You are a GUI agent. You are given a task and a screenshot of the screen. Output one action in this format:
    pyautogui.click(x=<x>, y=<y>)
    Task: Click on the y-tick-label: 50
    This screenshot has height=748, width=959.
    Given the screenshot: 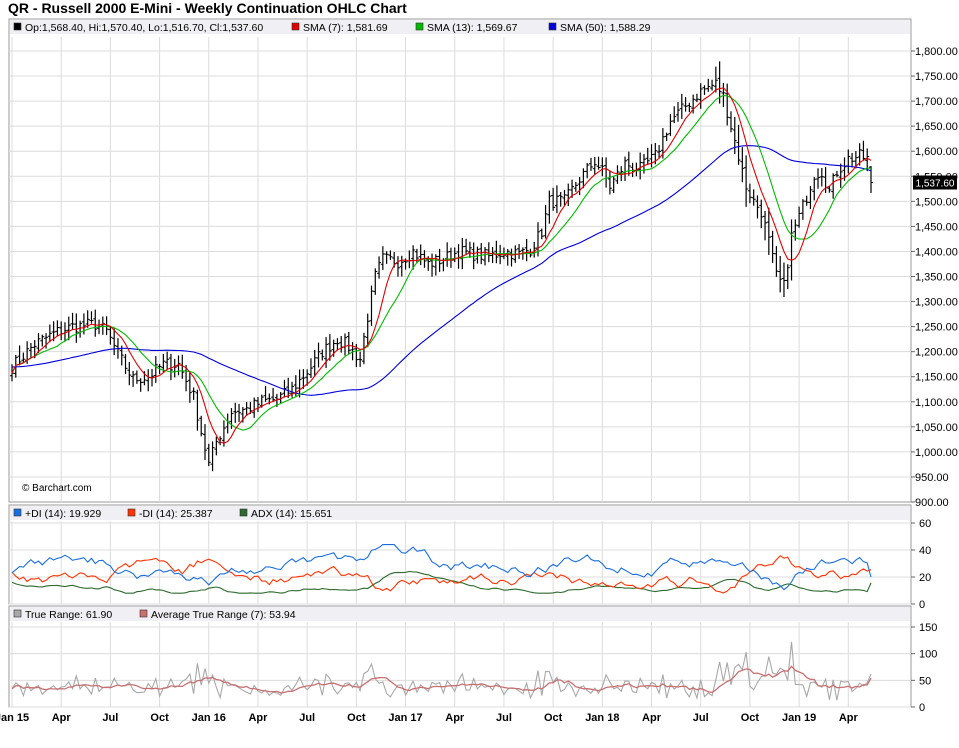 What is the action you would take?
    pyautogui.click(x=925, y=681)
    